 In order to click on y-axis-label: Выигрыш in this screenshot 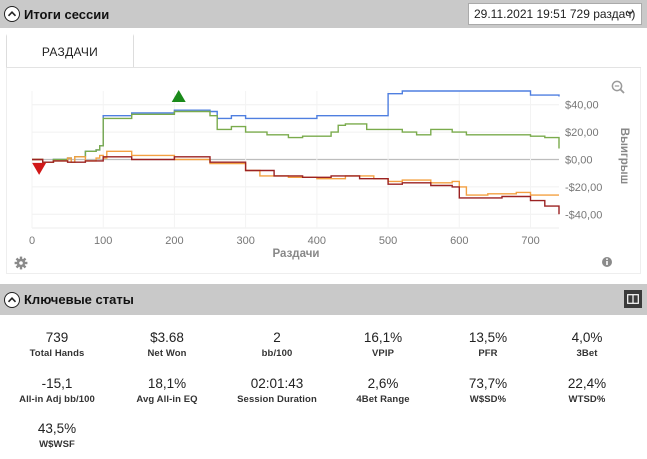, I will do `click(624, 156)`.